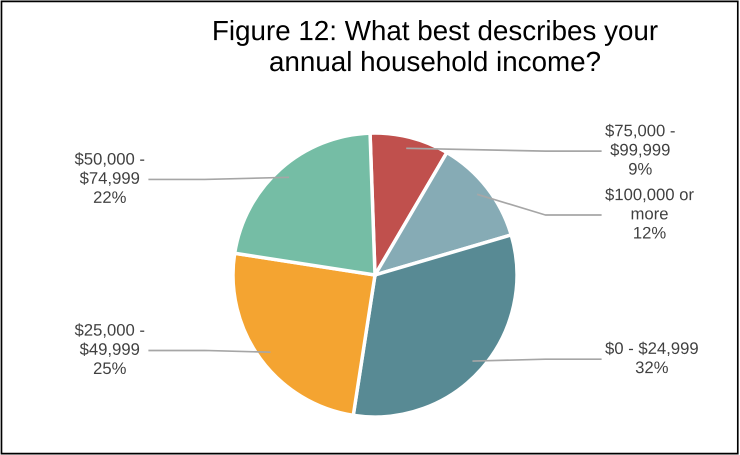 The height and width of the screenshot is (455, 740). Describe the element at coordinates (436, 46) in the screenshot. I see `chart-title: Figure 12: What best describes your annual household income?` at that location.